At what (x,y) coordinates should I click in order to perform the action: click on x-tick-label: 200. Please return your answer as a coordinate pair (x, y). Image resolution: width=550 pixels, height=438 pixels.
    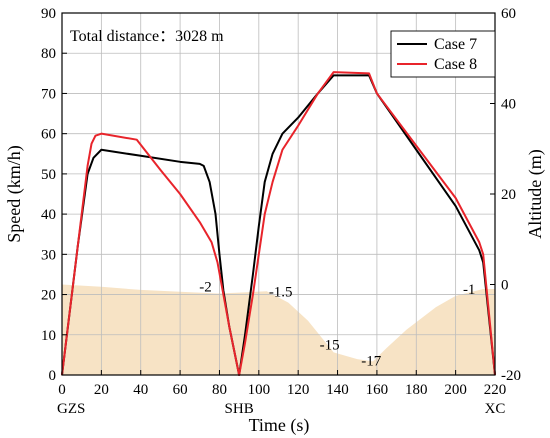
    Looking at the image, I should click on (455, 390).